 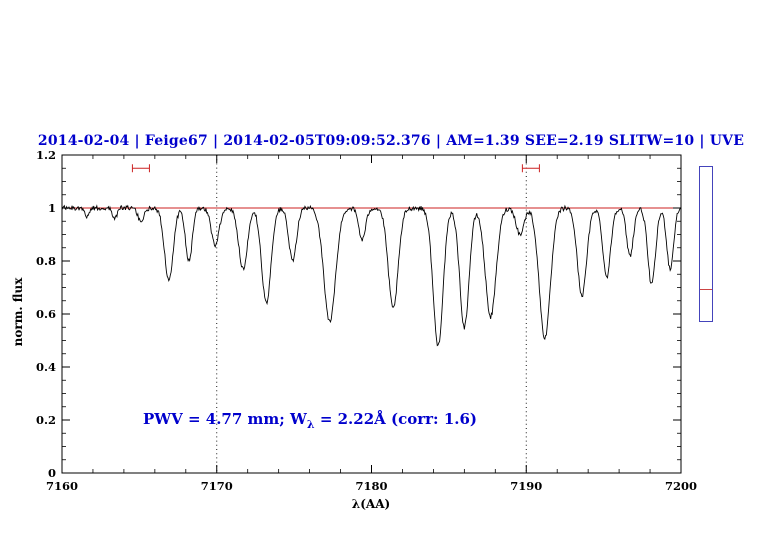 I want to click on svg-text: 0.6, so click(x=46, y=314).